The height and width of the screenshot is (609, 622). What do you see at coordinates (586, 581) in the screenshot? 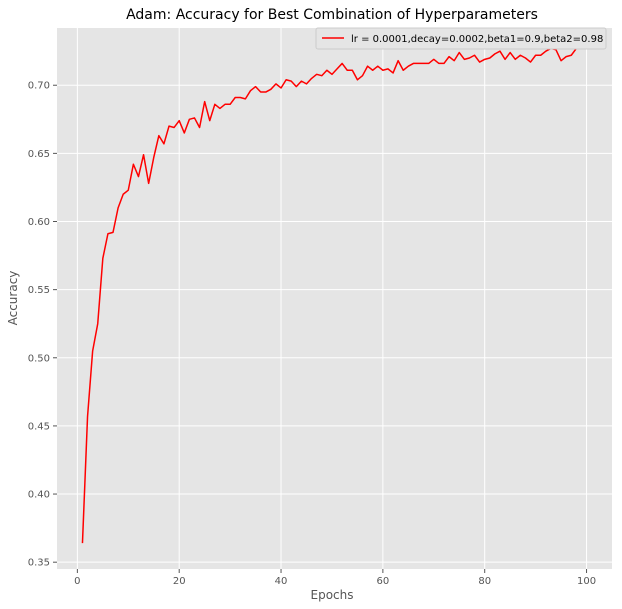
I see `x-tick-label: 100` at bounding box center [586, 581].